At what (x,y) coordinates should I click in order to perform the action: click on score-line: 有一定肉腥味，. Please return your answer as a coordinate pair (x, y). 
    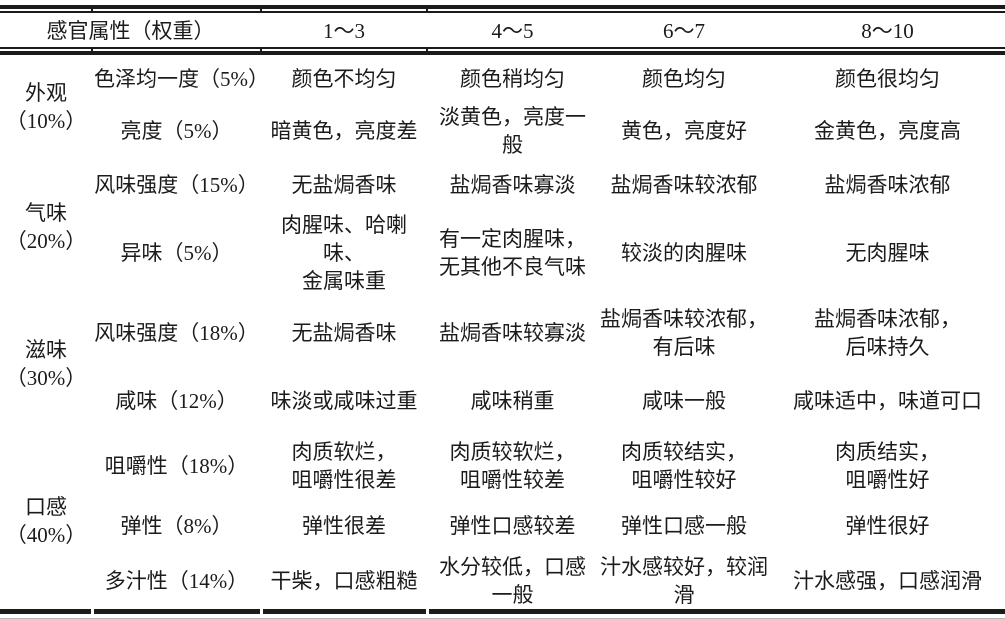
    Looking at the image, I should click on (512, 239).